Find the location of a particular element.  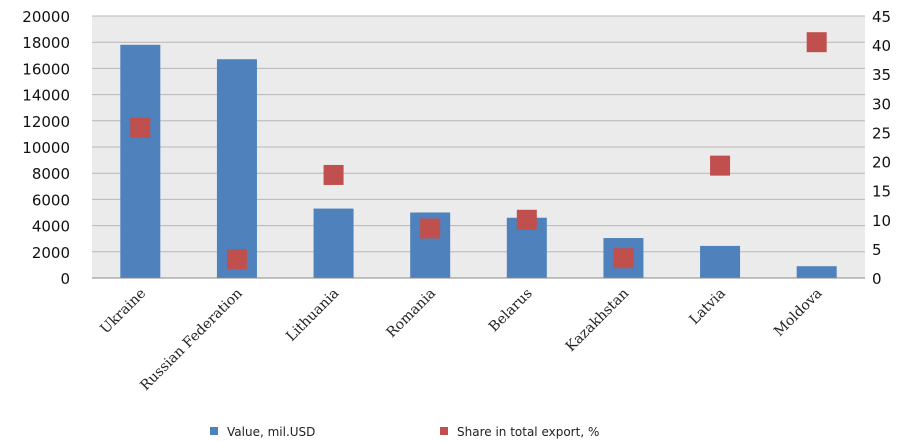

right-tick-label: 15 is located at coordinates (881, 192).